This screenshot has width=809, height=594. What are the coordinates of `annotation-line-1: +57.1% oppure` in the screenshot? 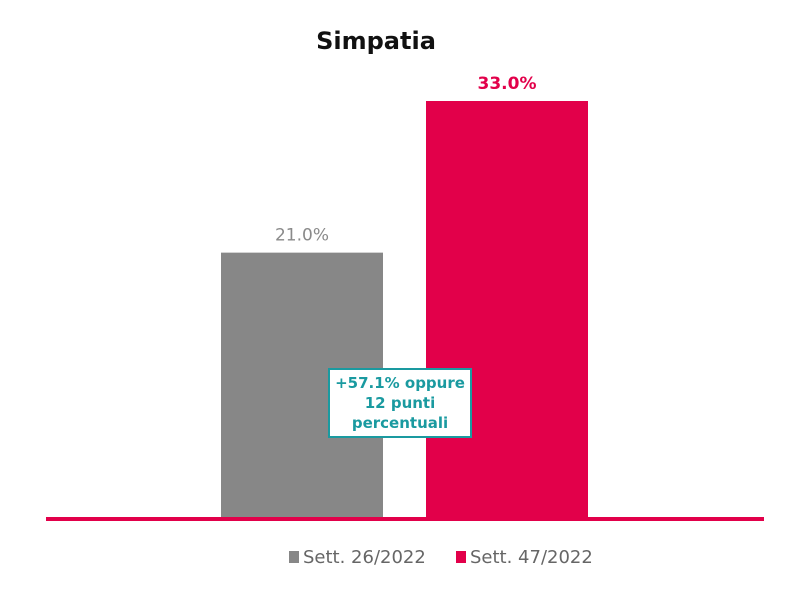 It's located at (400, 383).